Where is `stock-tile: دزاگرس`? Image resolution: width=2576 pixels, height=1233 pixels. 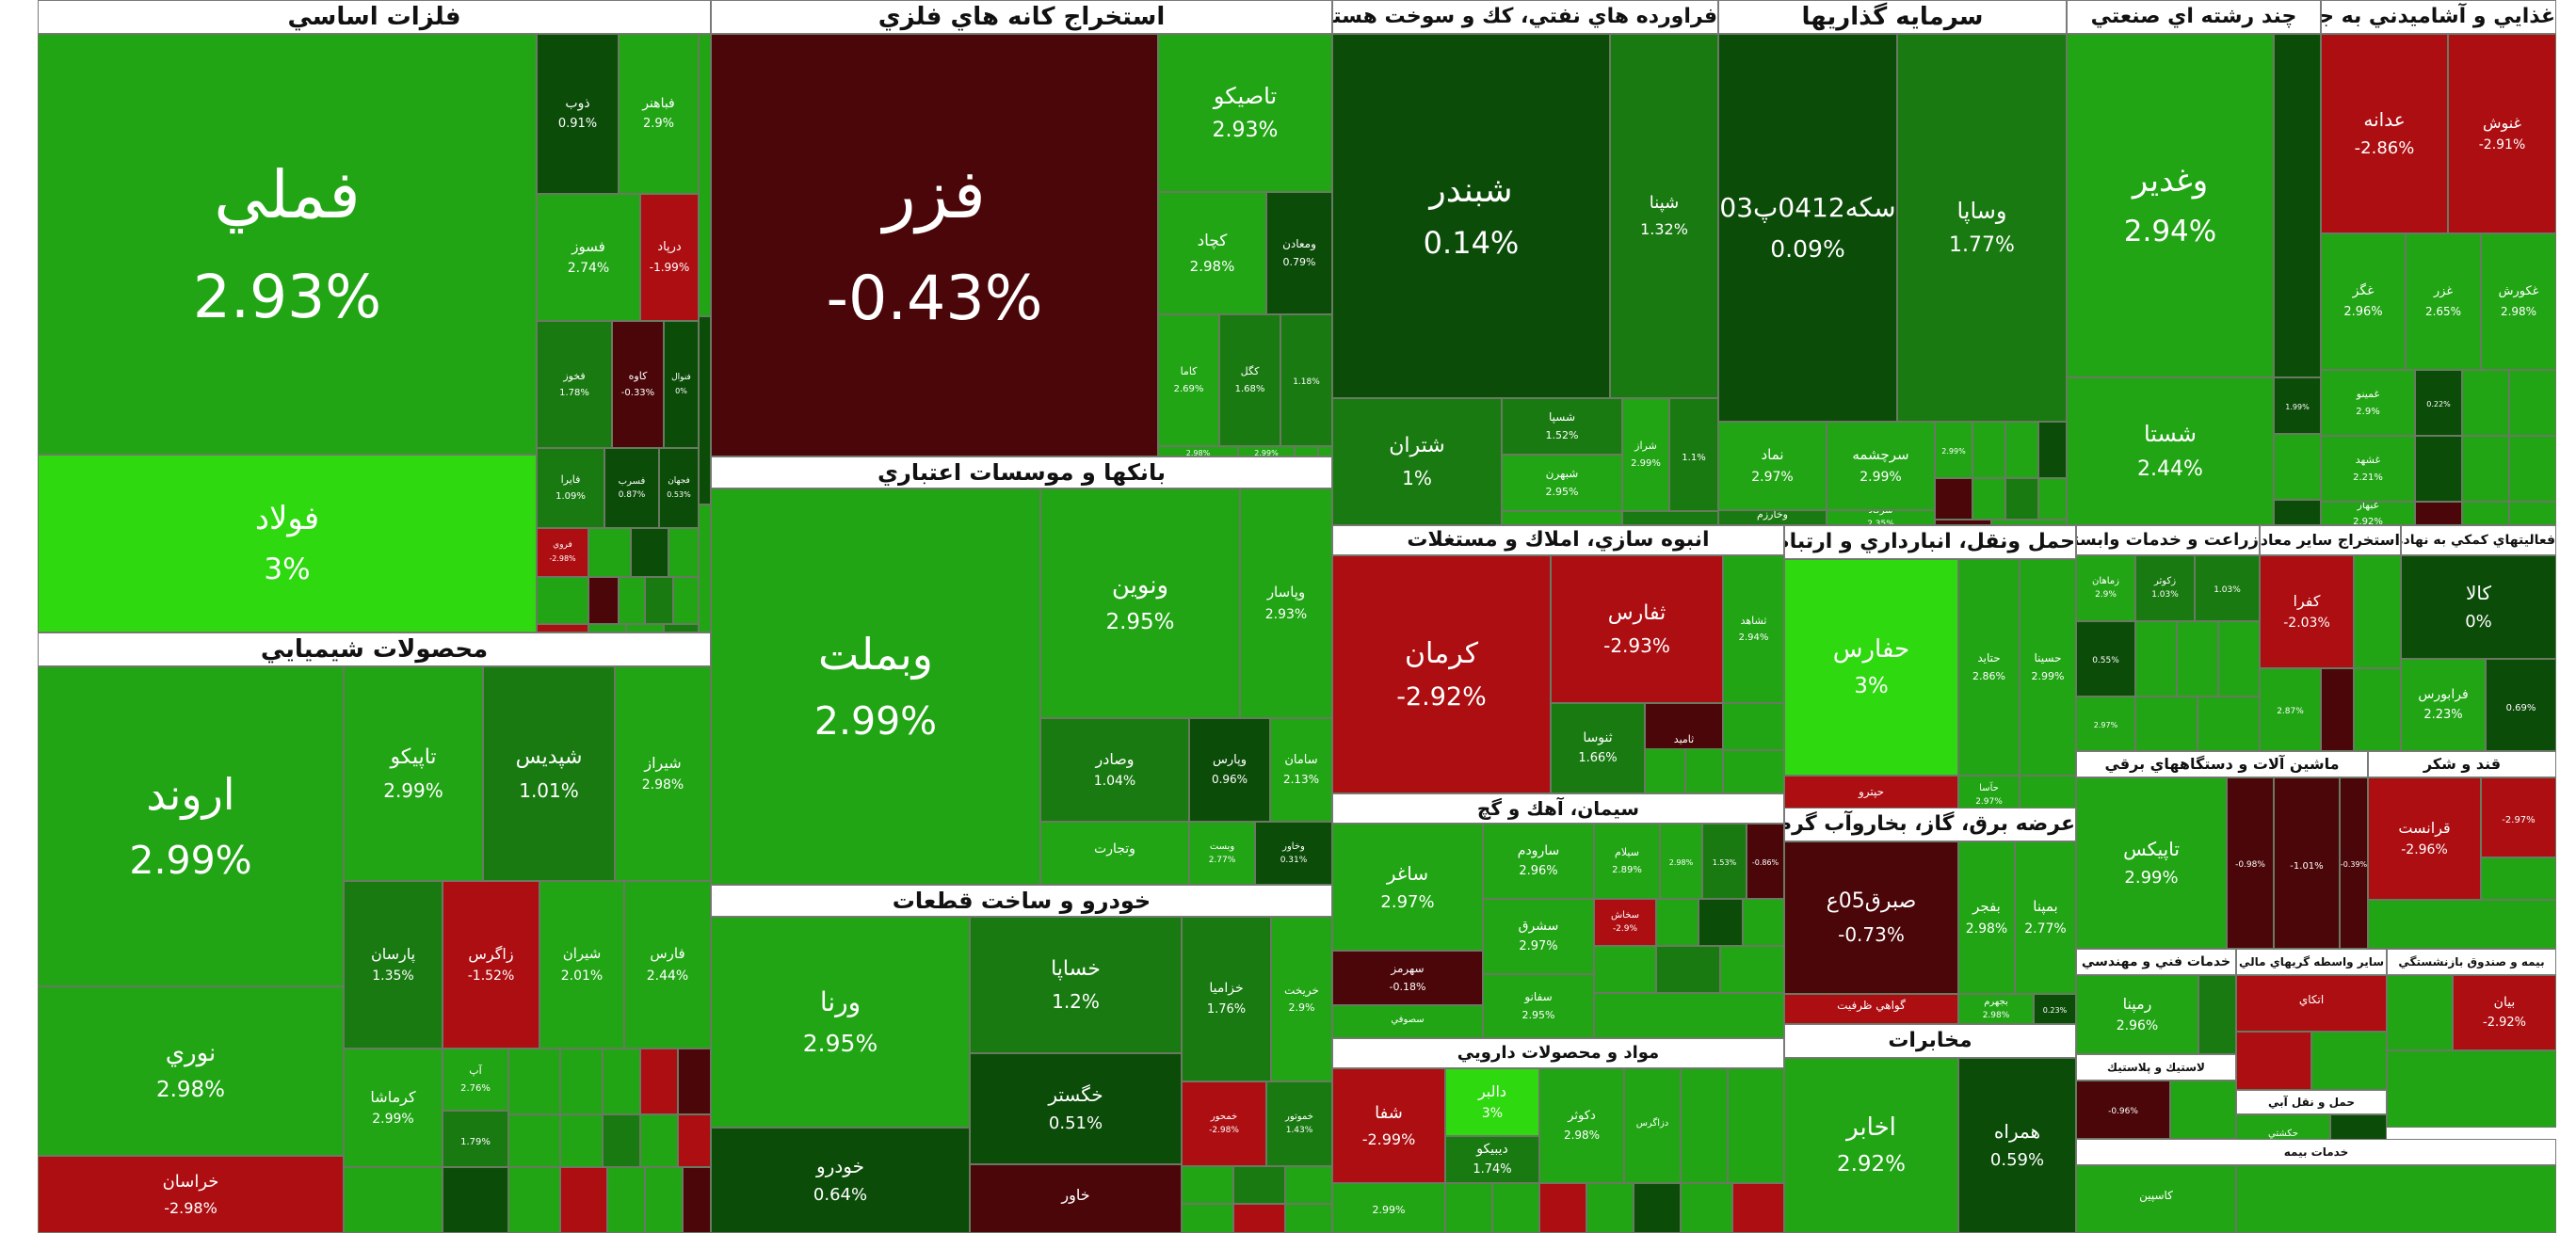 stock-tile: دزاگرس is located at coordinates (1652, 1126).